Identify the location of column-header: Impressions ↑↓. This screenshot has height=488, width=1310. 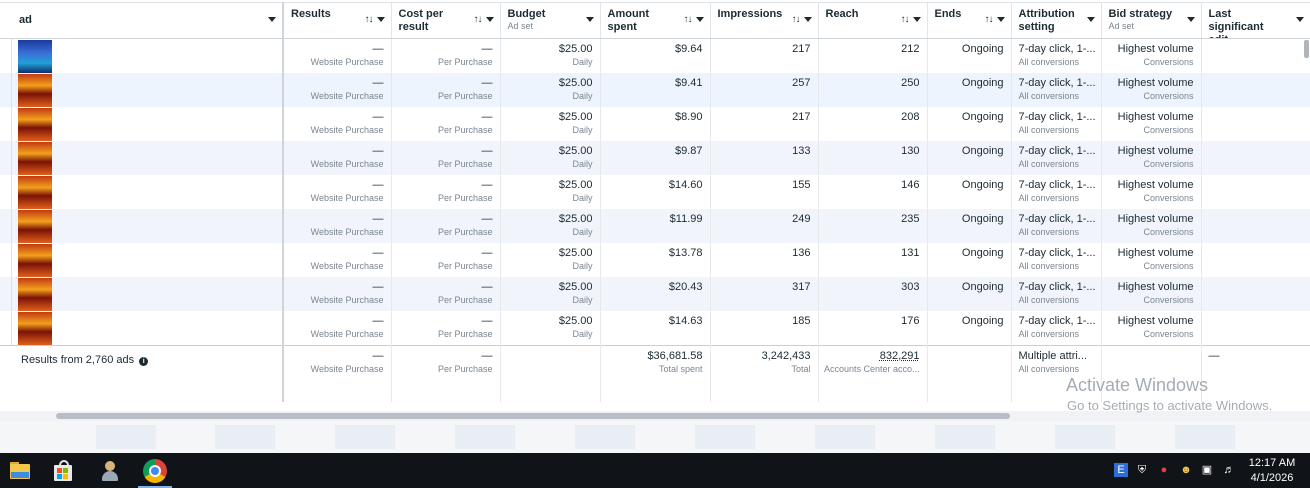
(764, 20).